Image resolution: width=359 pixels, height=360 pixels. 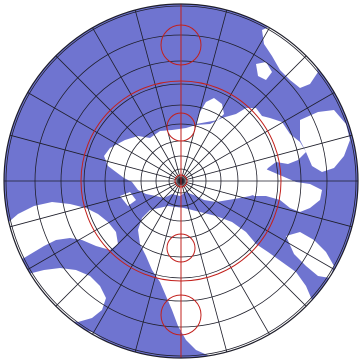 What do you see at coordinates (61, 232) in the screenshot?
I see `landmass-west` at bounding box center [61, 232].